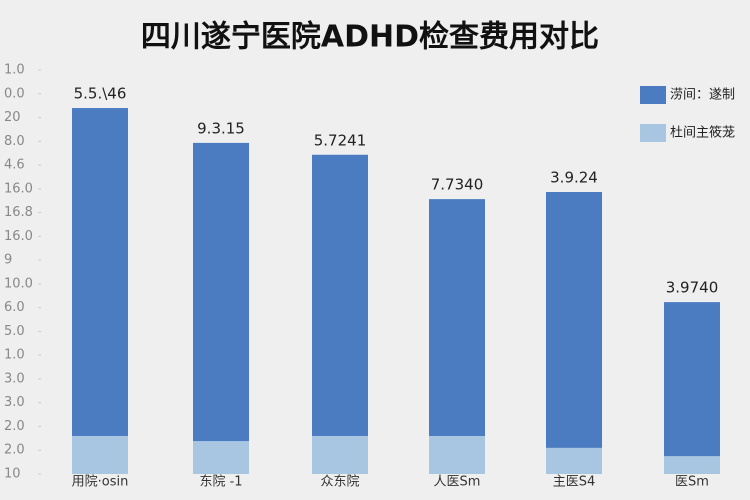 Image resolution: width=750 pixels, height=500 pixels. Describe the element at coordinates (339, 482) in the screenshot. I see `x-tick-label: 众东院` at that location.